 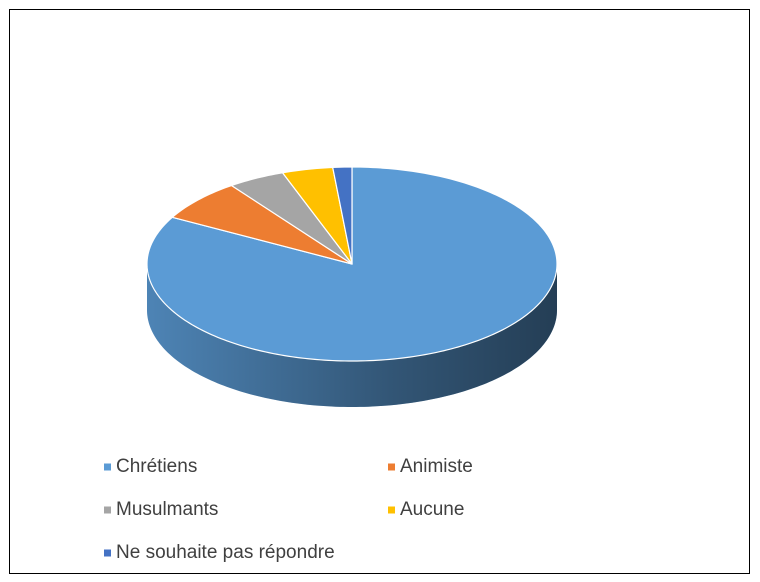 I want to click on legend-label: Chrétiens, so click(x=156, y=466).